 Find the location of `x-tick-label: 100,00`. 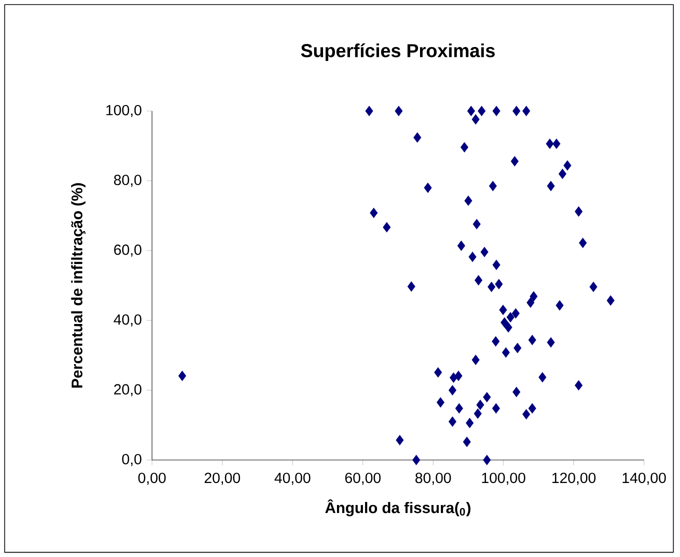

x-tick-label: 100,00 is located at coordinates (504, 478).